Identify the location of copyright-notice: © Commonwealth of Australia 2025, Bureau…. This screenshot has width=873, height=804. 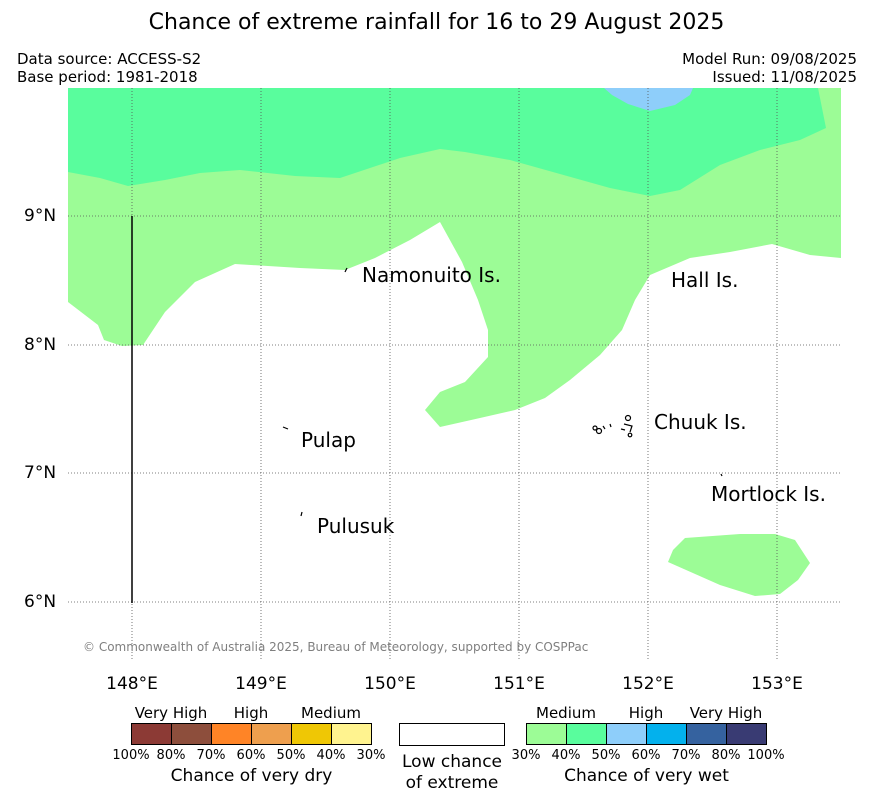
(336, 647).